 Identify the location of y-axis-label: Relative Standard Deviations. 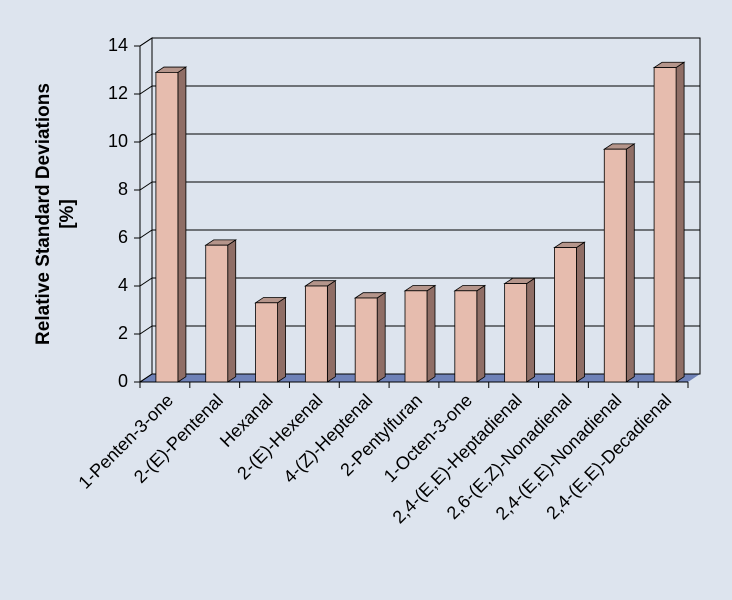
(43, 214).